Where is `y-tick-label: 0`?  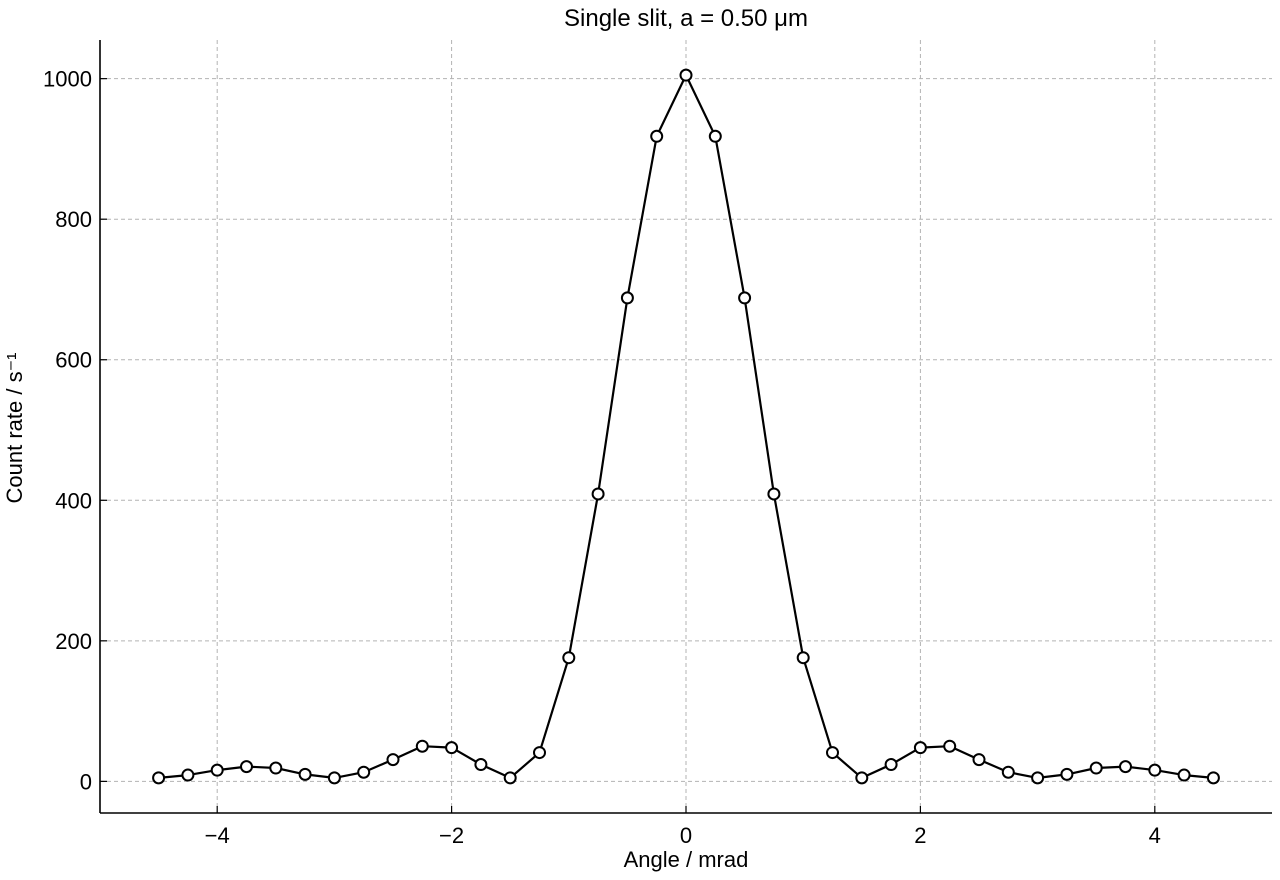 y-tick-label: 0 is located at coordinates (86, 781).